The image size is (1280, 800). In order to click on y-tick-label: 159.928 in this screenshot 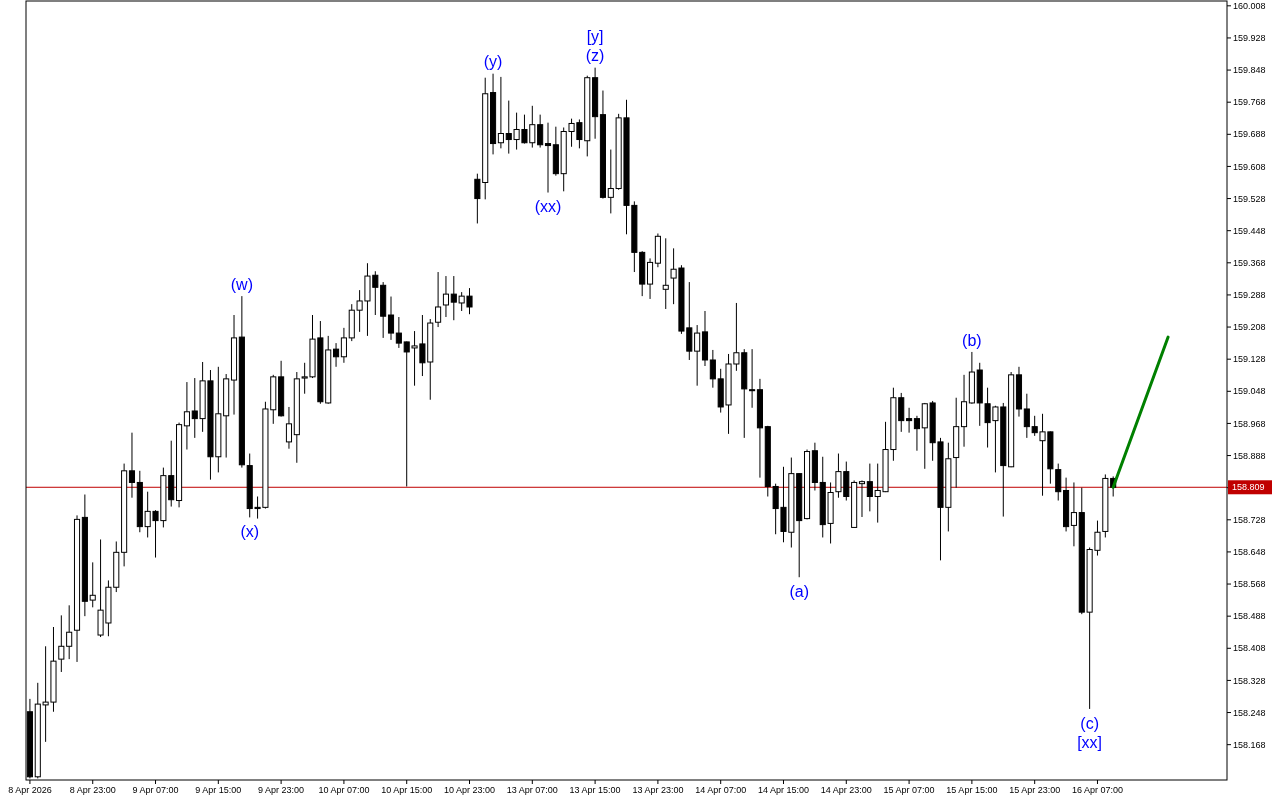, I will do `click(1249, 38)`.